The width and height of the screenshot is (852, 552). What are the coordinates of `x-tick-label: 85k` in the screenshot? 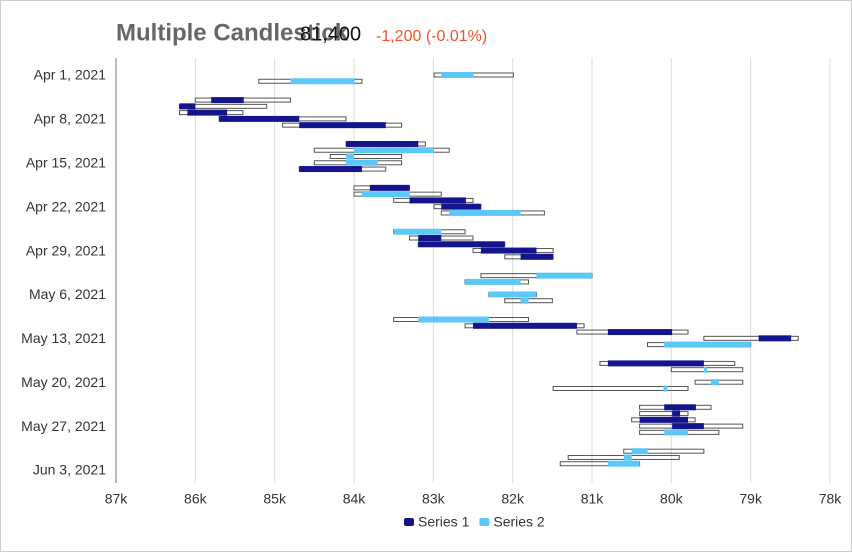 It's located at (275, 499).